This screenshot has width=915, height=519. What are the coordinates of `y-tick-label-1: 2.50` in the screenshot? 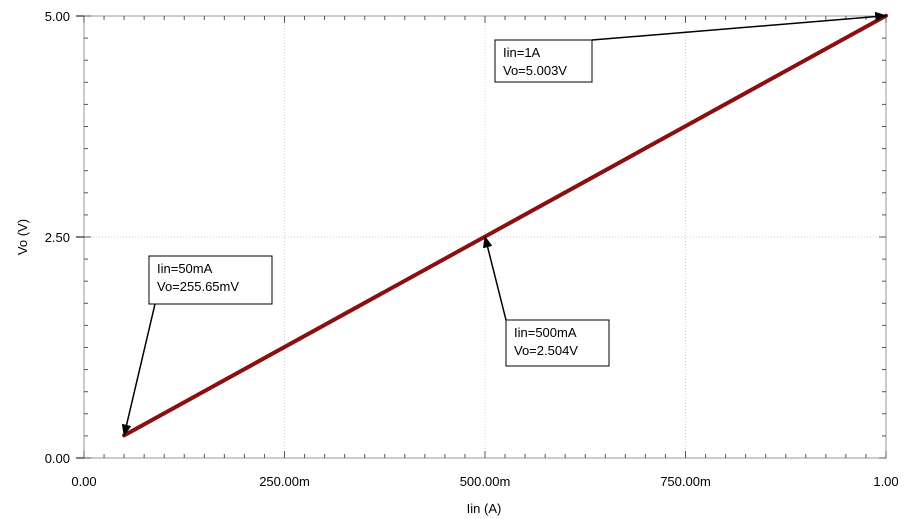 It's located at (57, 237).